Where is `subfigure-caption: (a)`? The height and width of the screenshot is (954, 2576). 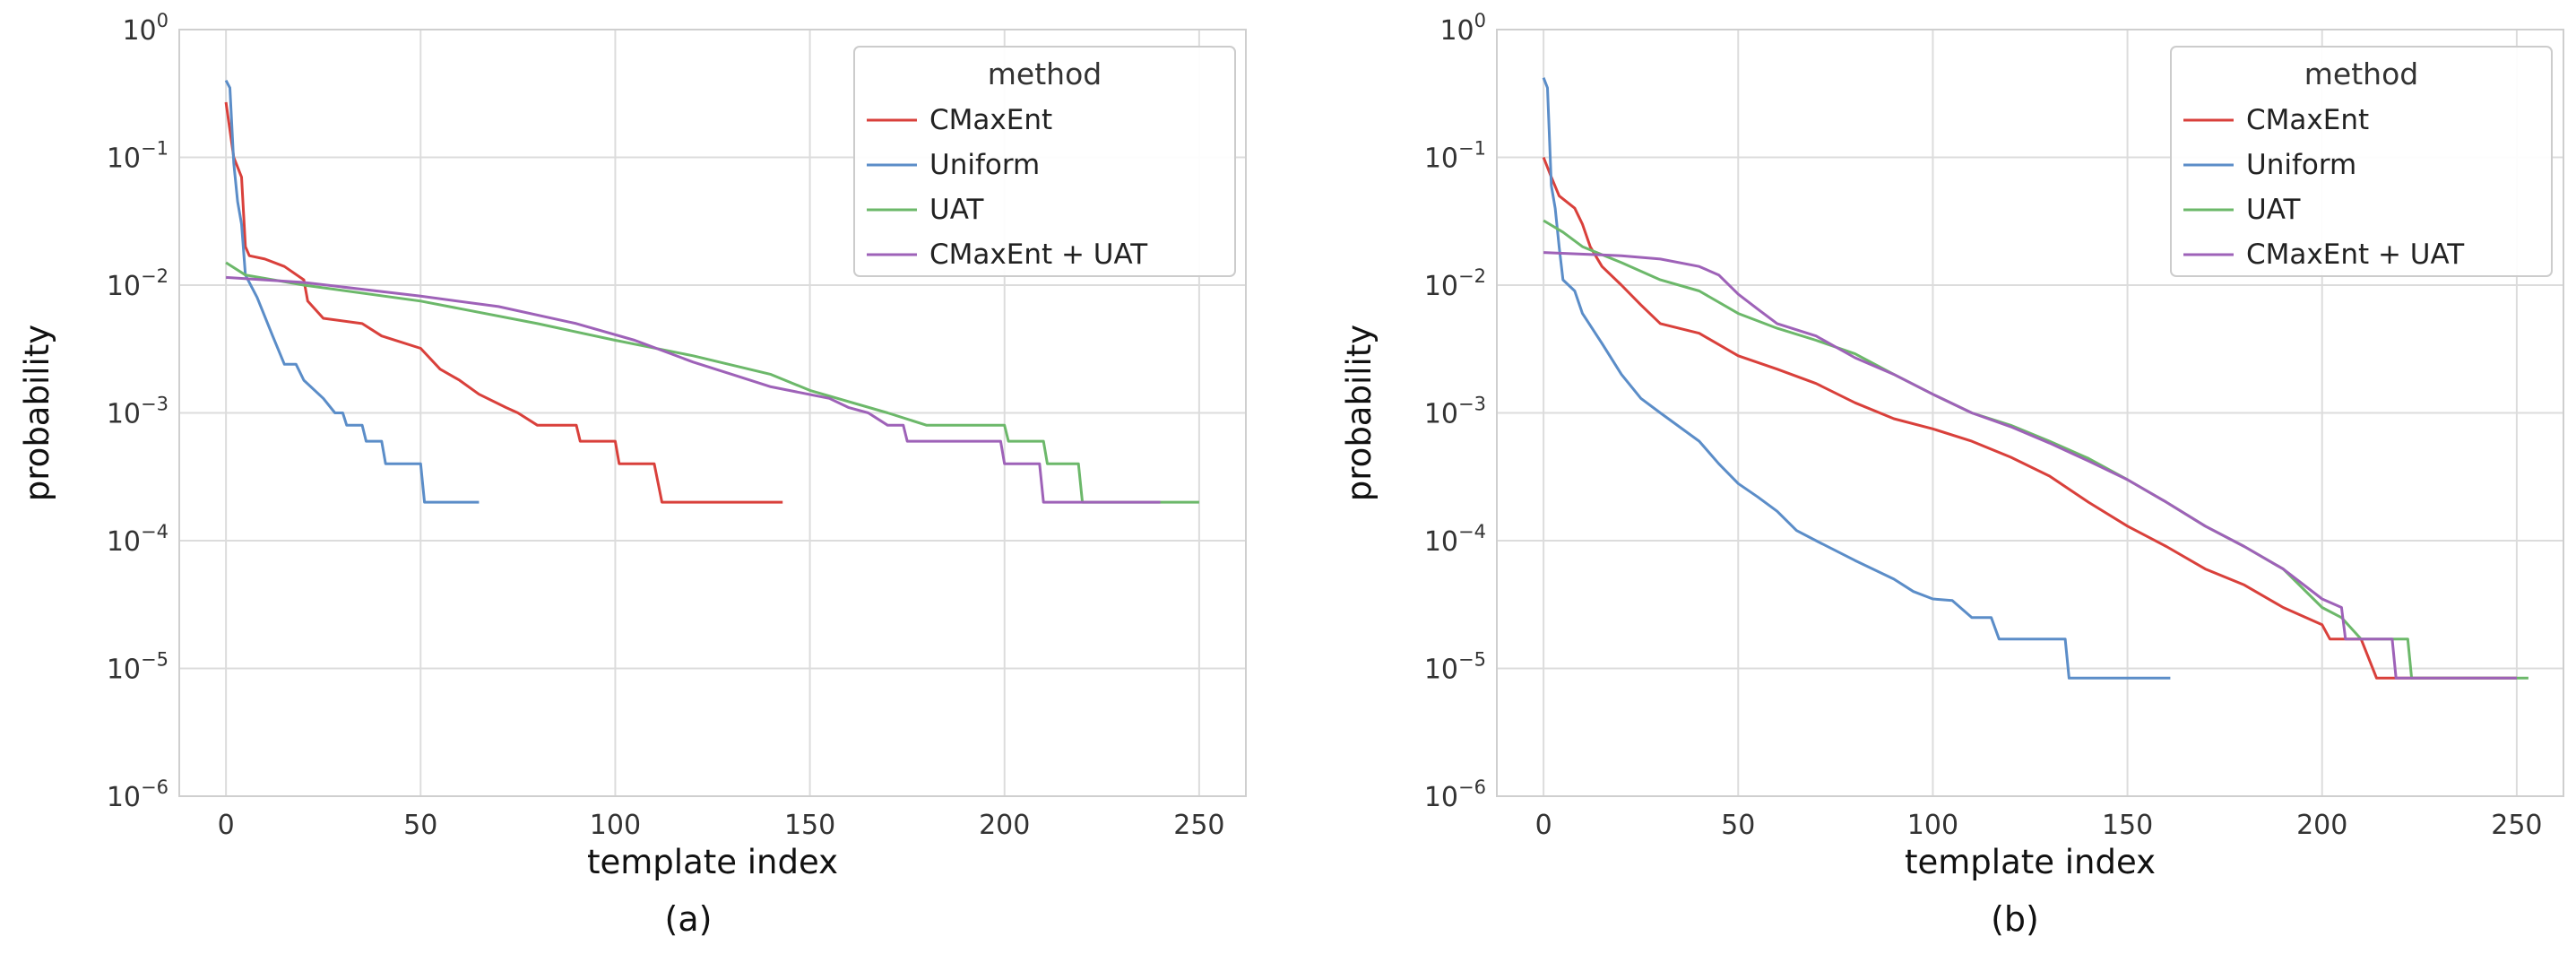
subfigure-caption: (a) is located at coordinates (689, 919).